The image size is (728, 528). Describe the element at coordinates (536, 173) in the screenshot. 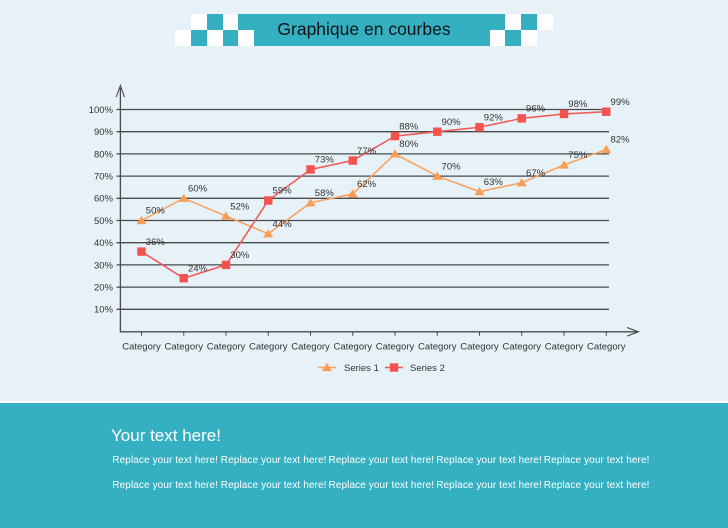

I see `svg-text: 67%` at that location.